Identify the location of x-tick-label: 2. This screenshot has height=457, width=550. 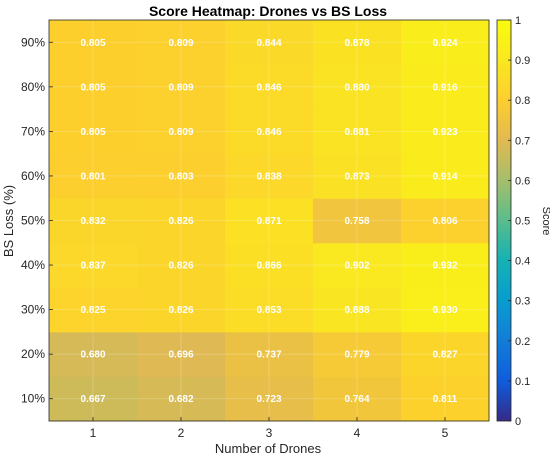
(181, 433).